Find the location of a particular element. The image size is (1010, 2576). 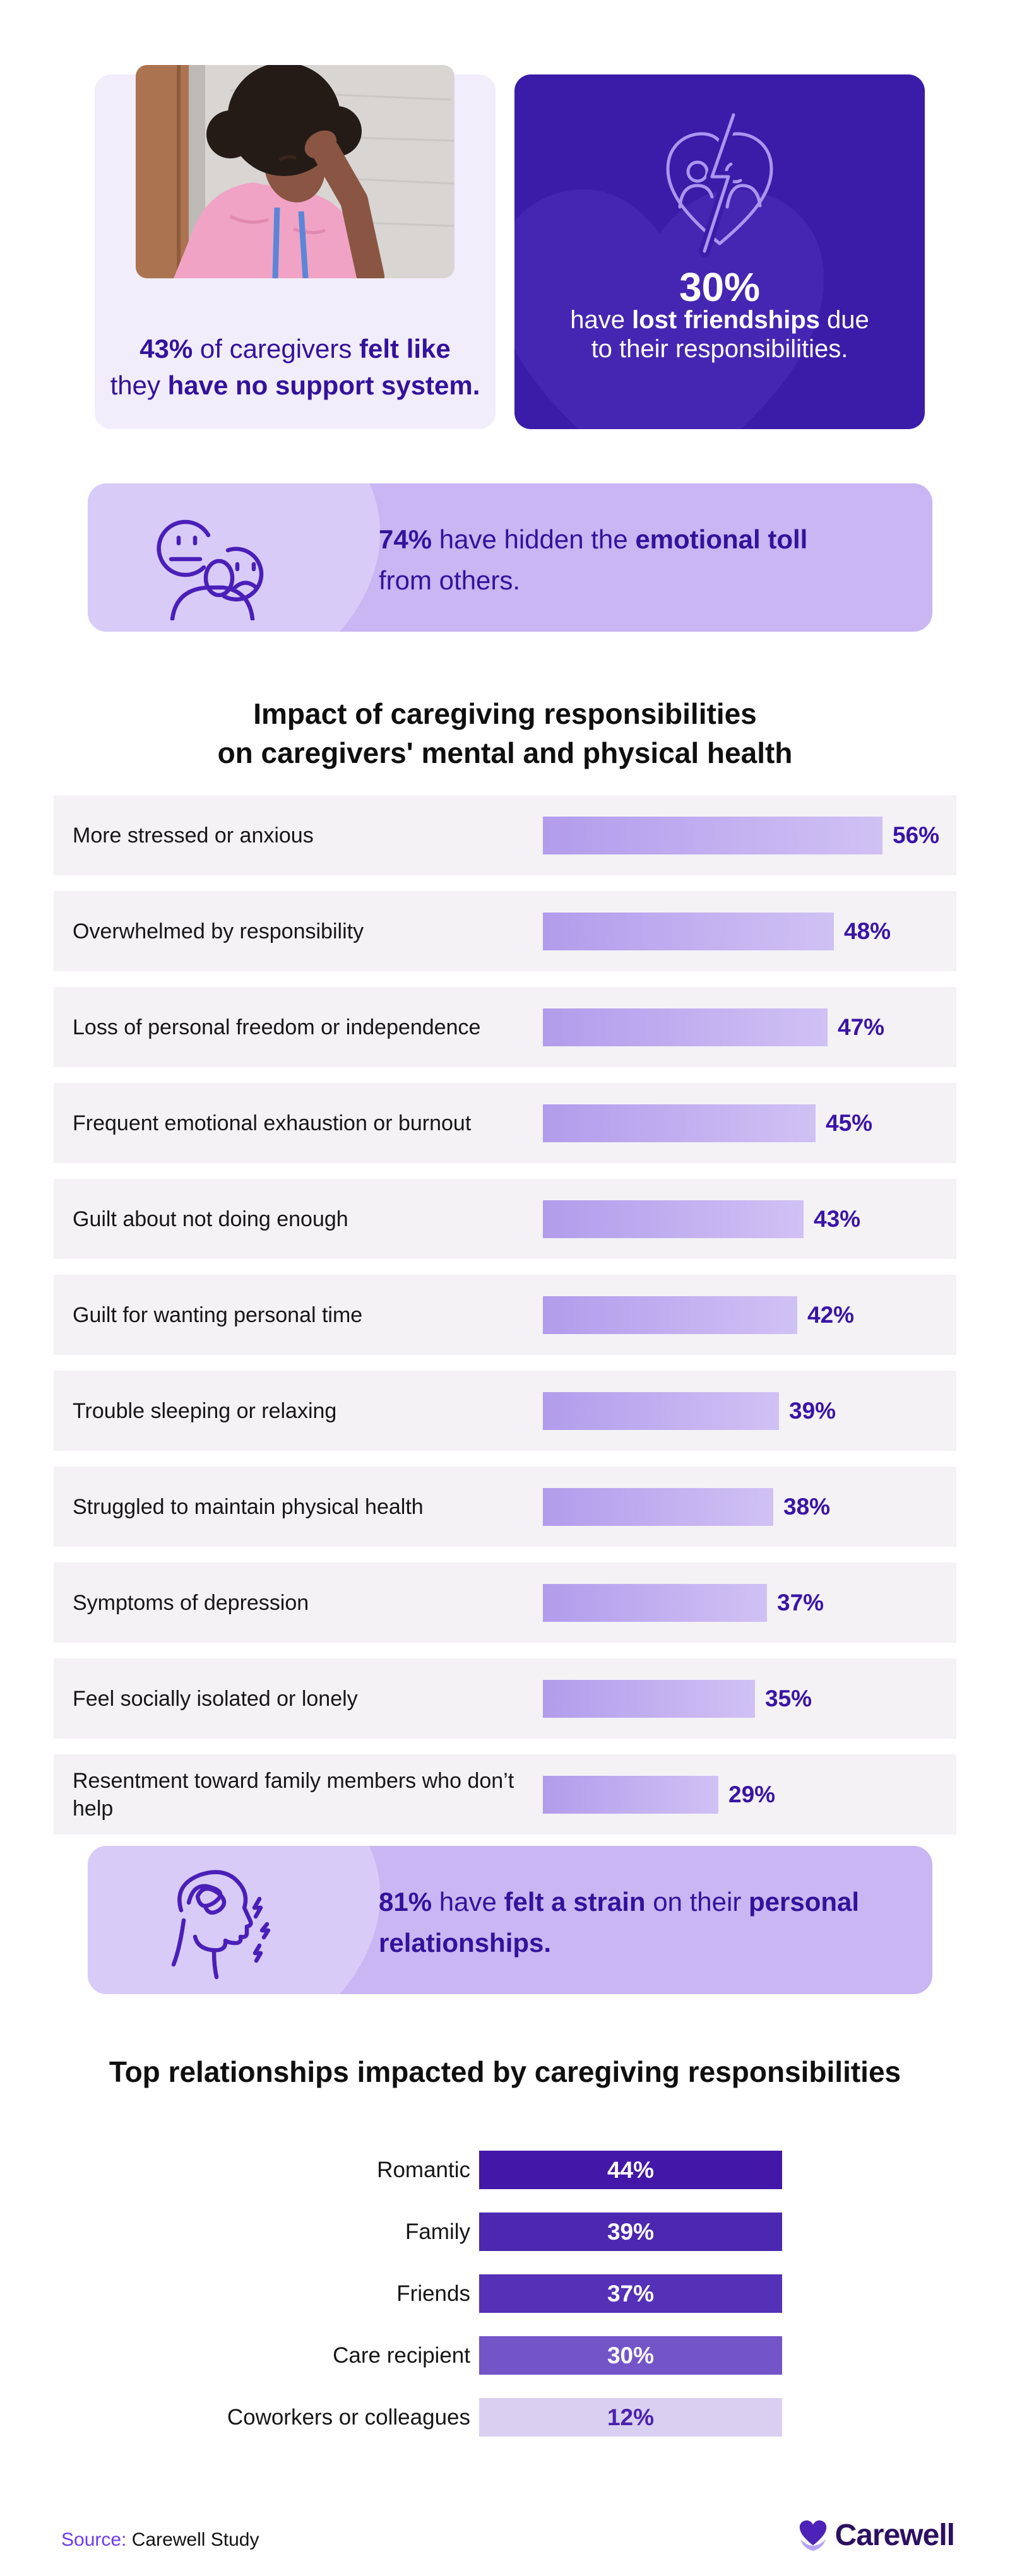

bar-value-label: 44% is located at coordinates (631, 2170).